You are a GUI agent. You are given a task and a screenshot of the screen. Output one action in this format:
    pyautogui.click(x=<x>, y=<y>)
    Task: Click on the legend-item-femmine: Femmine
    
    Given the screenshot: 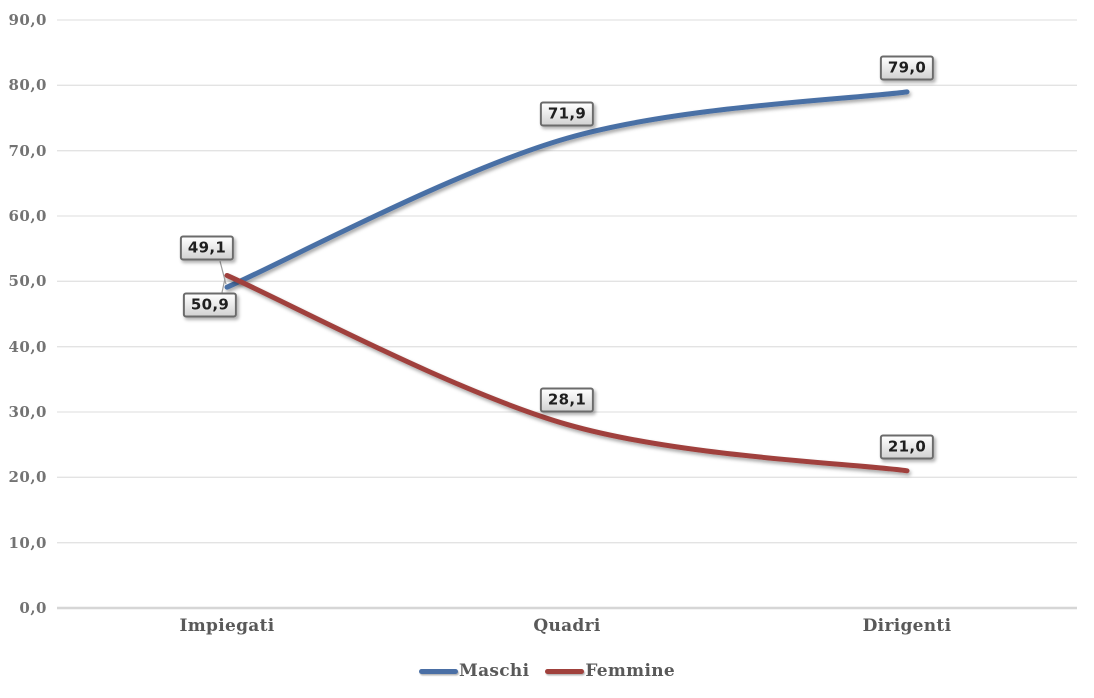 What is the action you would take?
    pyautogui.click(x=610, y=671)
    